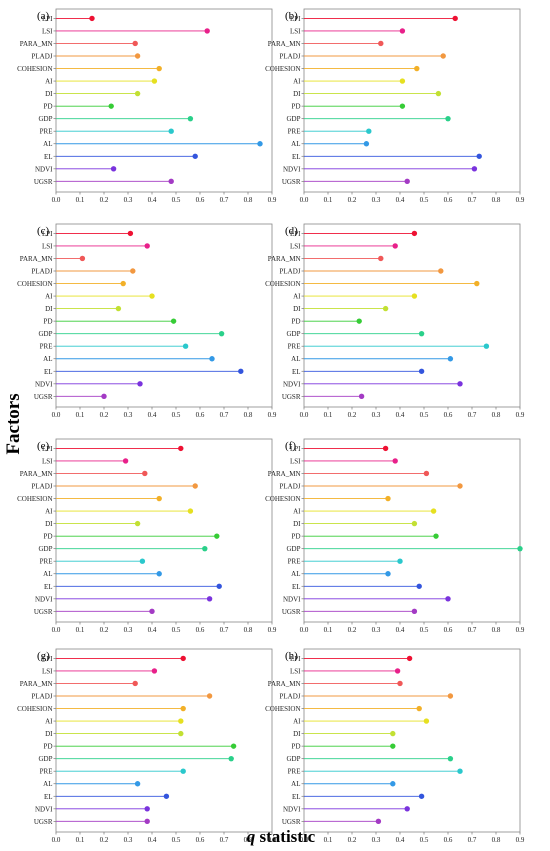 The width and height of the screenshot is (550, 851). What do you see at coordinates (113, 169) in the screenshot?
I see `point-ndvi` at bounding box center [113, 169].